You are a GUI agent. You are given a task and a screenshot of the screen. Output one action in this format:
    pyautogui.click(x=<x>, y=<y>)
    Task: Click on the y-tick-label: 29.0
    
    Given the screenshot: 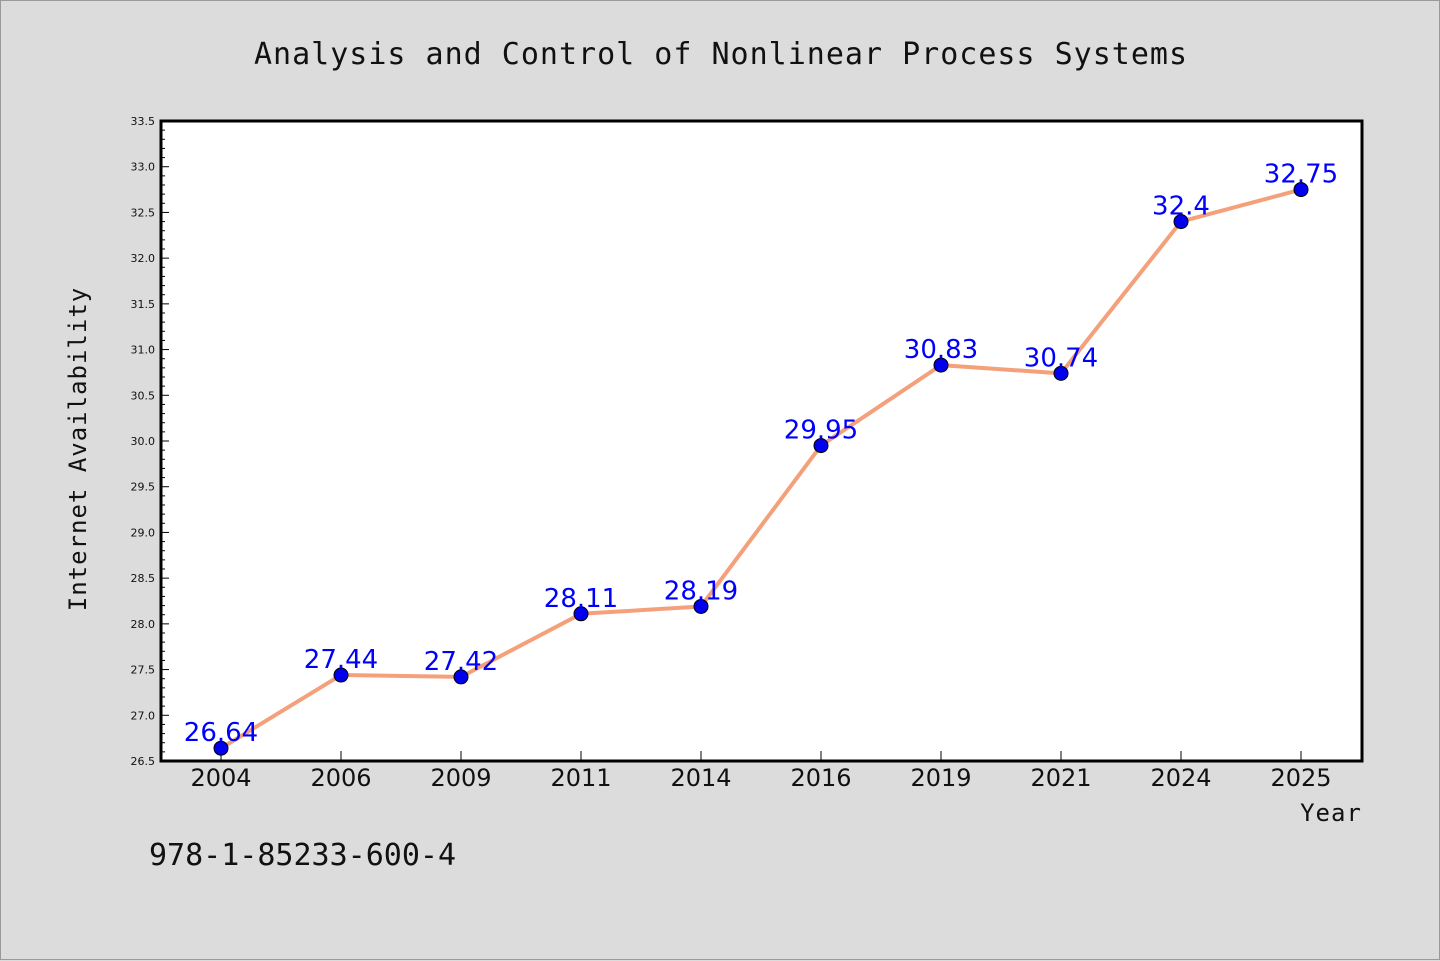 What is the action you would take?
    pyautogui.click(x=143, y=532)
    